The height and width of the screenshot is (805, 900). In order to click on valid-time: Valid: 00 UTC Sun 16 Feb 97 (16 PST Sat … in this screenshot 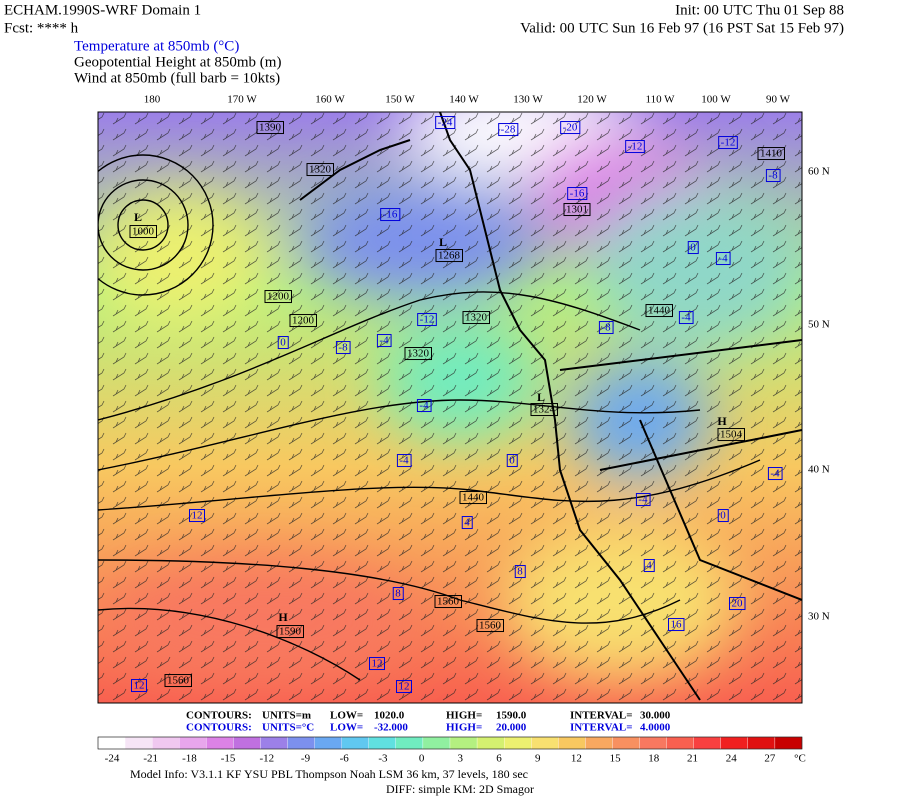, I will do `click(682, 28)`.